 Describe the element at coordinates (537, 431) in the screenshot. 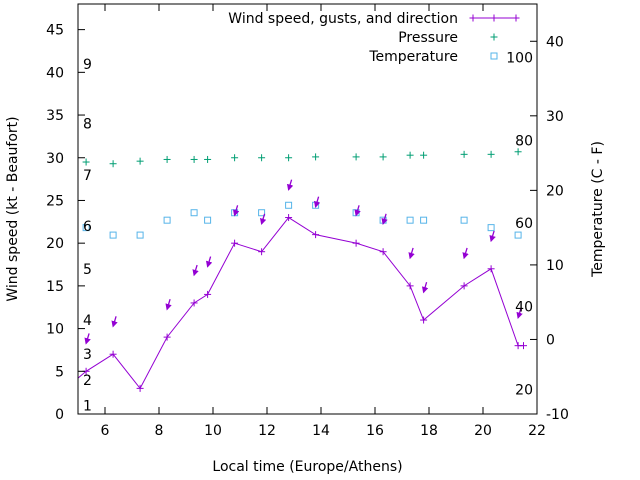

I see `x-tick-label: 22` at that location.